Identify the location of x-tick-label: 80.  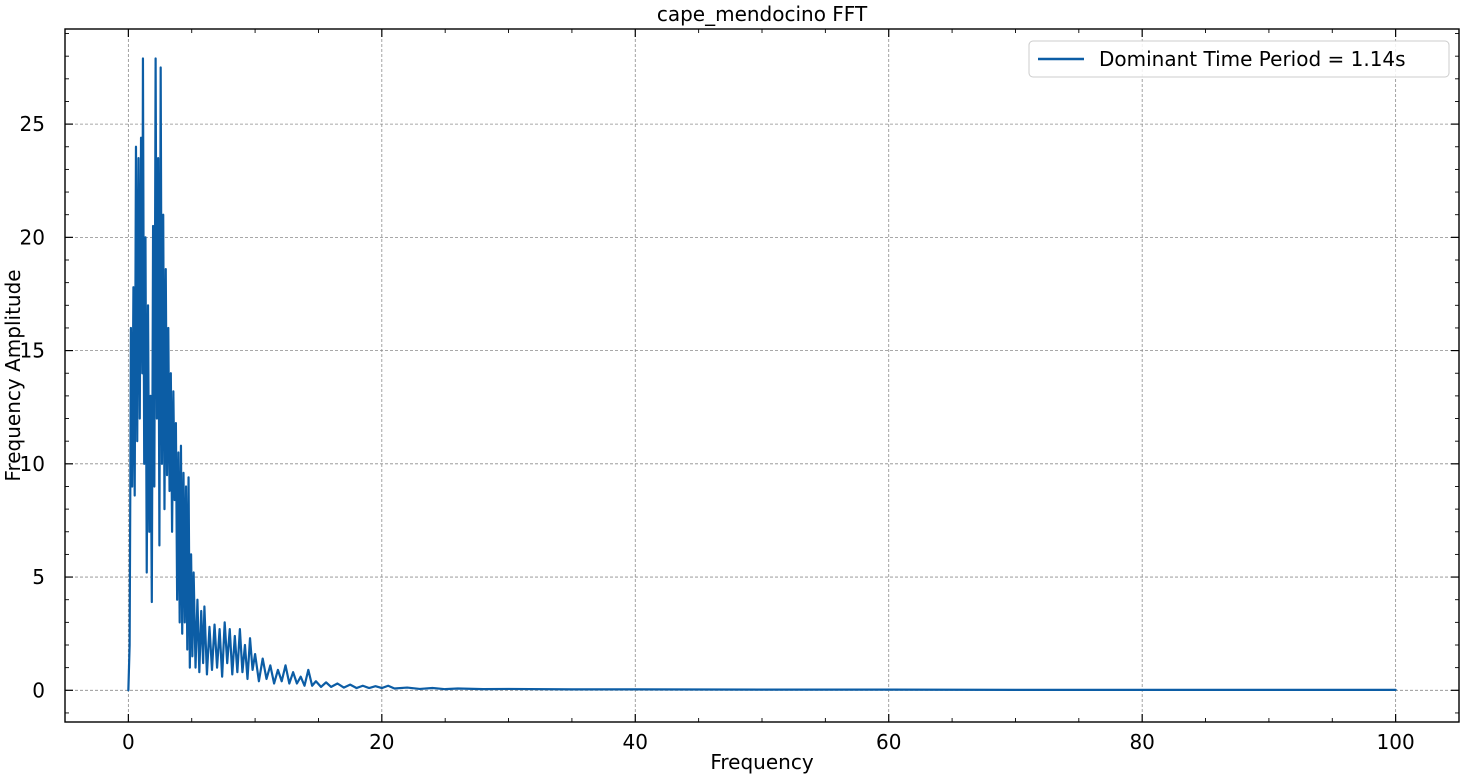
(1141, 742).